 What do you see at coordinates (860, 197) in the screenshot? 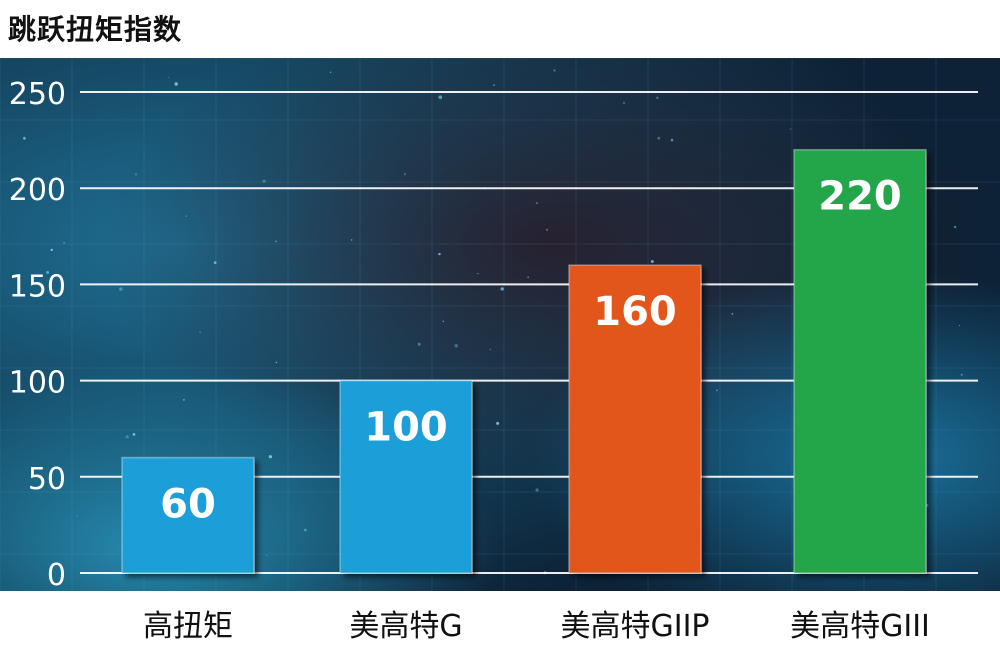
I see `data-label: 220` at bounding box center [860, 197].